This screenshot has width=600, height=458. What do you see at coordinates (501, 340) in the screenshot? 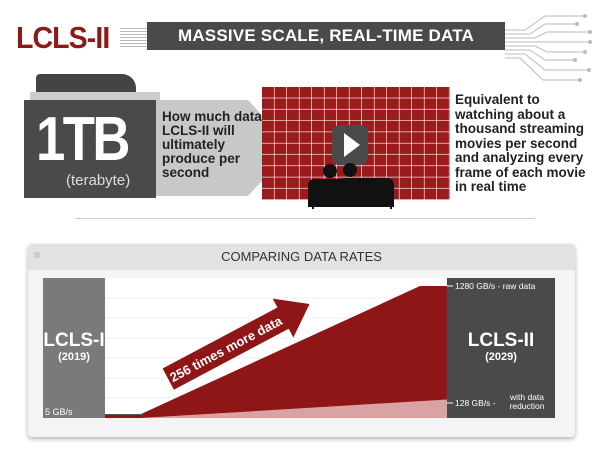
I see `lcls-ii-label: LCLS-II` at bounding box center [501, 340].